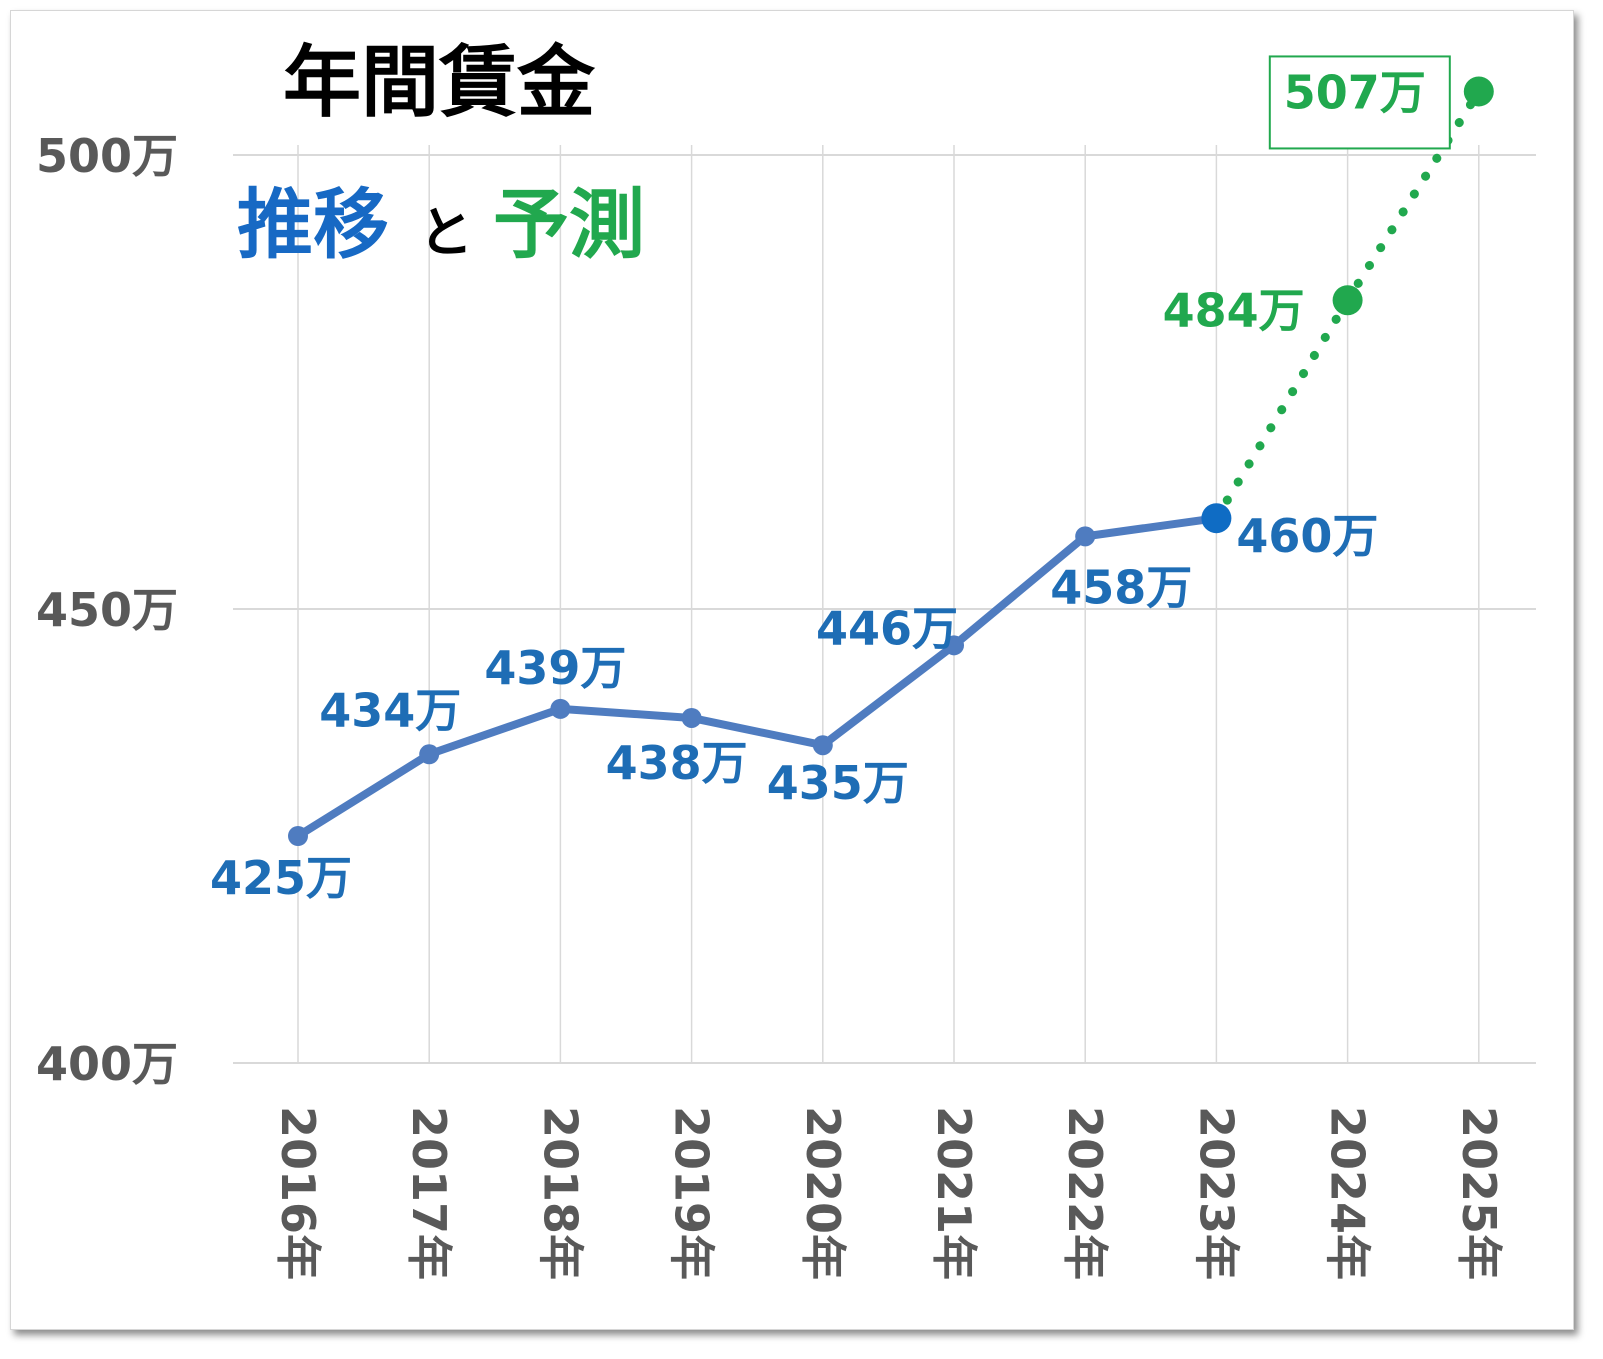 This screenshot has height=1359, width=1603. Describe the element at coordinates (1355, 92) in the screenshot. I see `data-label-forecast: 507万` at that location.